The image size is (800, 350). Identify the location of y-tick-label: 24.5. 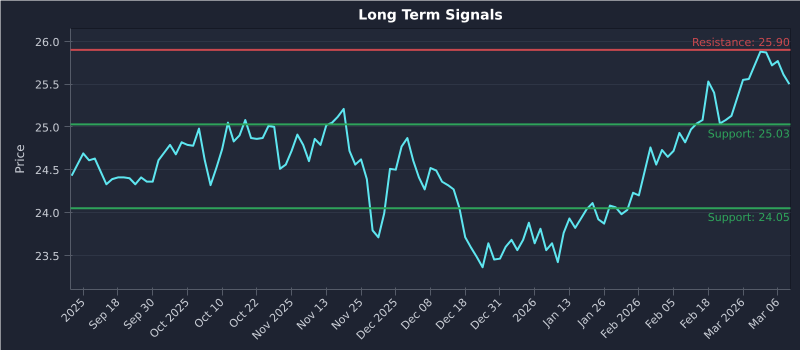
(47, 171).